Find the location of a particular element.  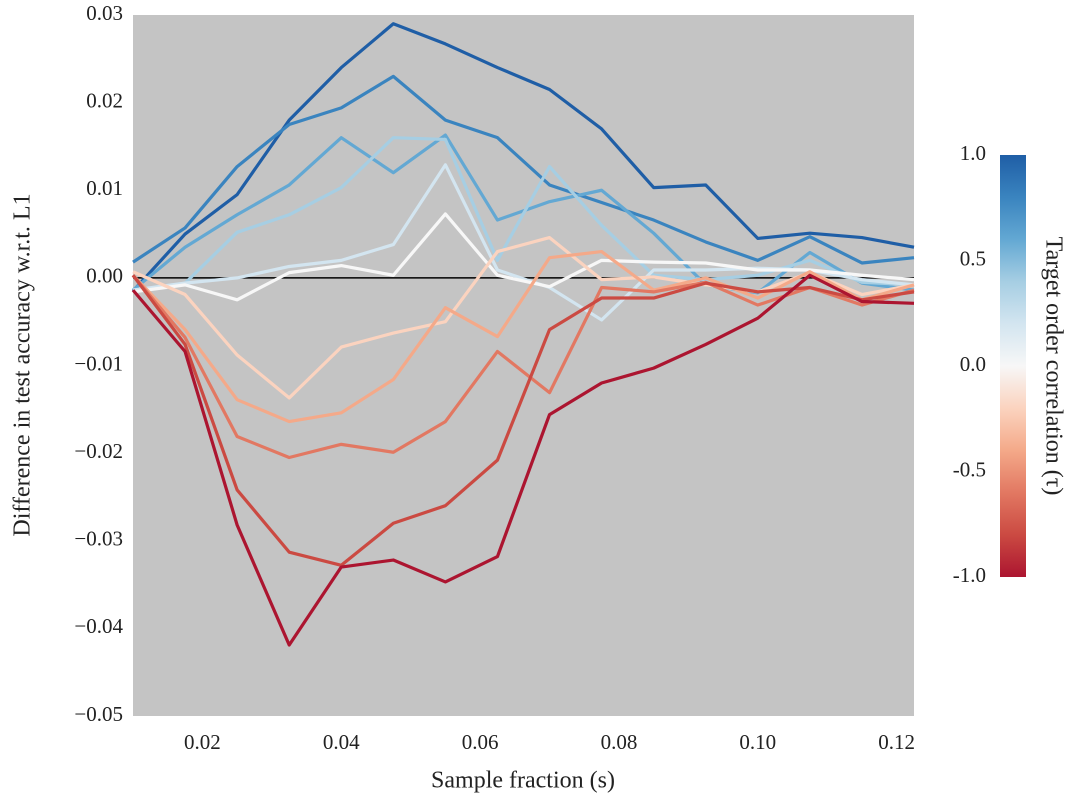

x-tick-label: 0.08 is located at coordinates (619, 742).